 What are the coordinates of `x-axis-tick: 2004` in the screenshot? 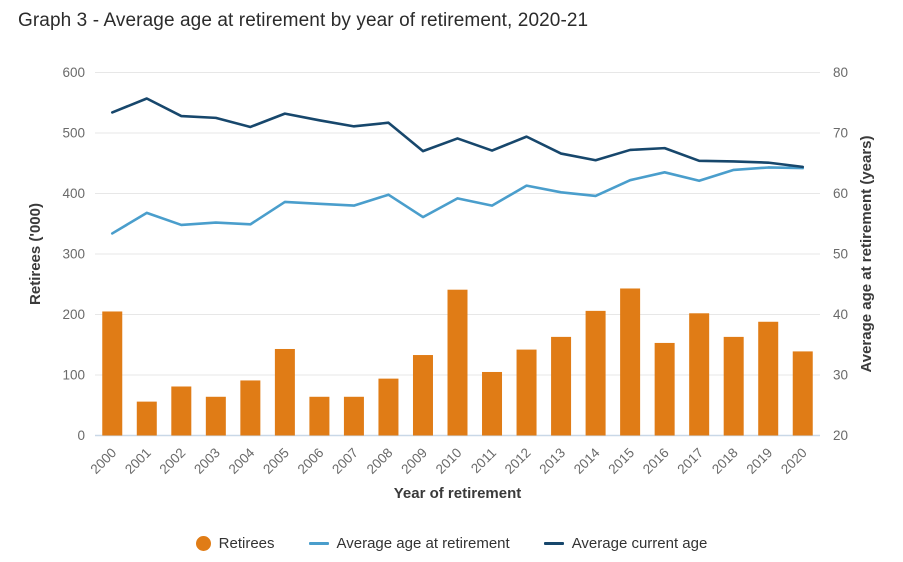 It's located at (242, 461).